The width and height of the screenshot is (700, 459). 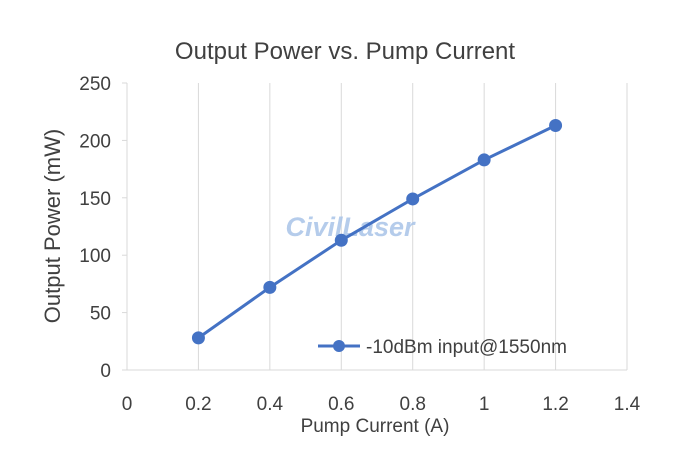 What do you see at coordinates (484, 404) in the screenshot?
I see `x-tick-label: 1` at bounding box center [484, 404].